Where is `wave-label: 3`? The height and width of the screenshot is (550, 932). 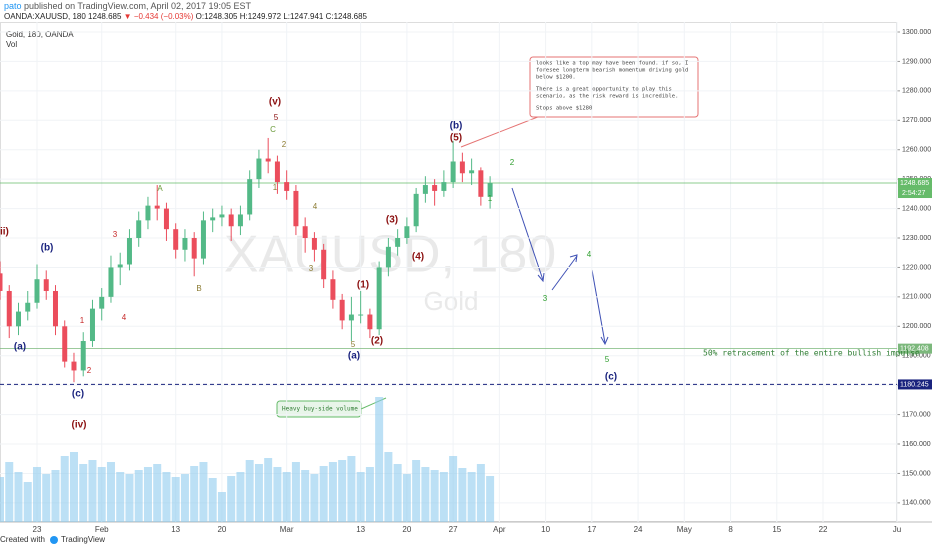
wave-label: 3 is located at coordinates (311, 268).